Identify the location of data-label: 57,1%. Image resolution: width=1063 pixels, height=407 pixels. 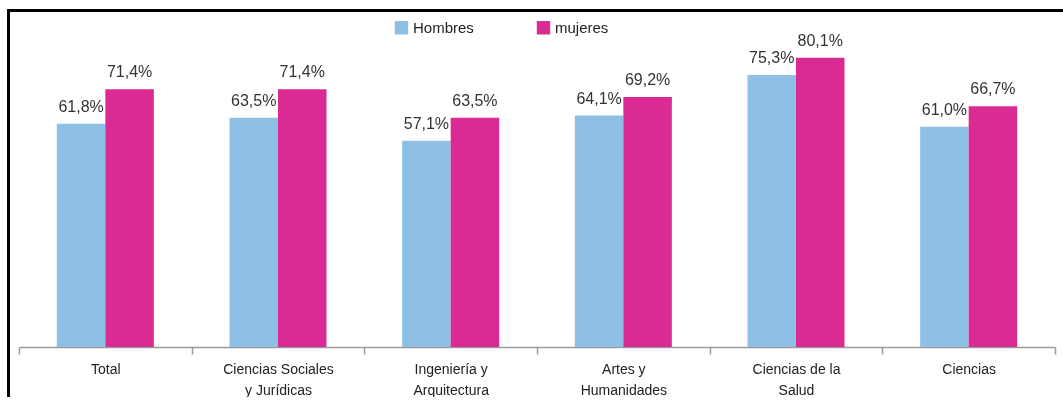
(426, 123).